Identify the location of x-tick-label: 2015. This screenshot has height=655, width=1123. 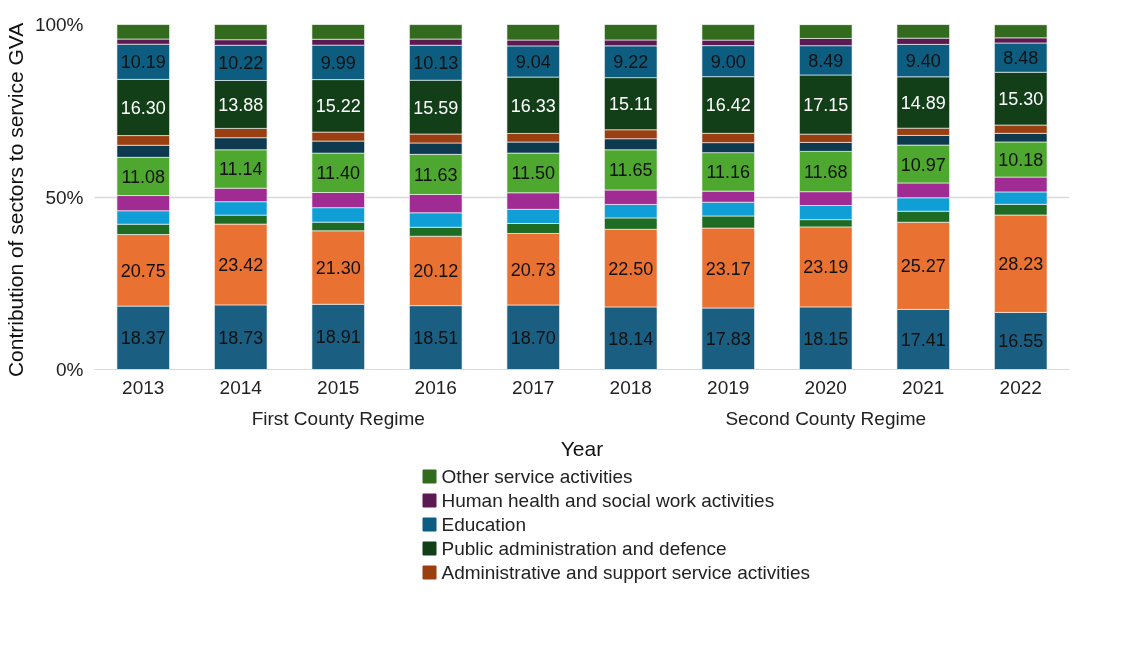
(338, 387).